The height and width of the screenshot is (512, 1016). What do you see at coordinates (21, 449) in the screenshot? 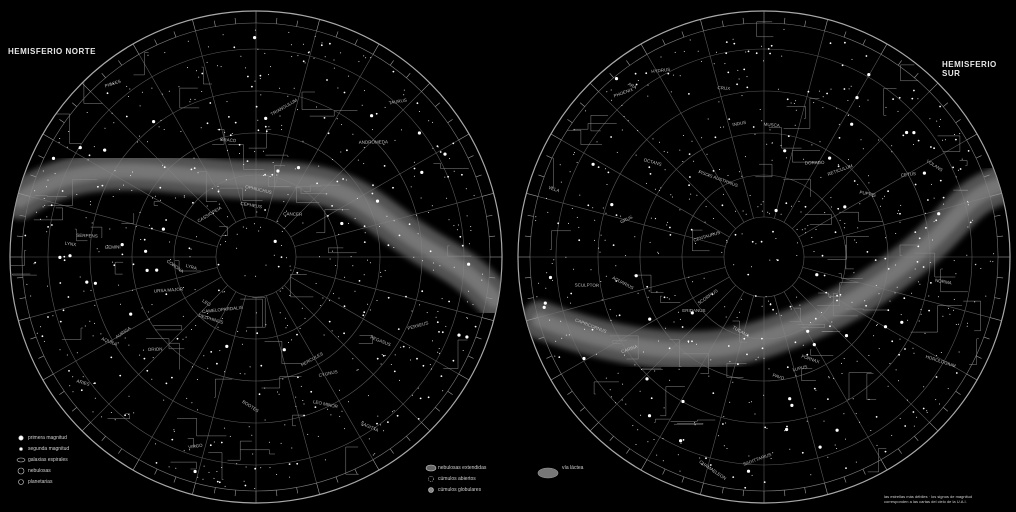
I see `star-medium-icon` at bounding box center [21, 449].